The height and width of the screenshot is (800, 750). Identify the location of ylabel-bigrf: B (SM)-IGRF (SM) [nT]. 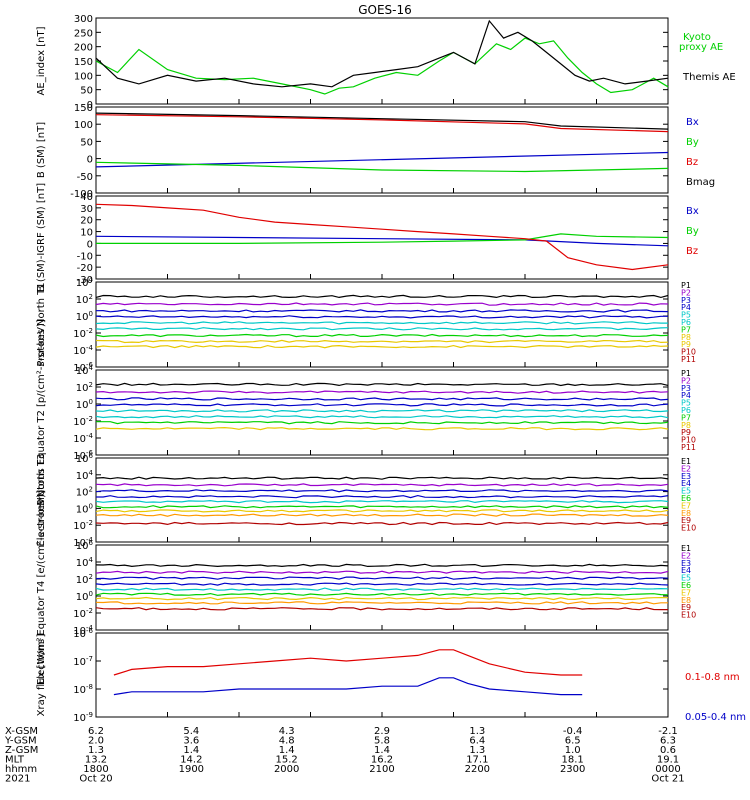
(41, 237).